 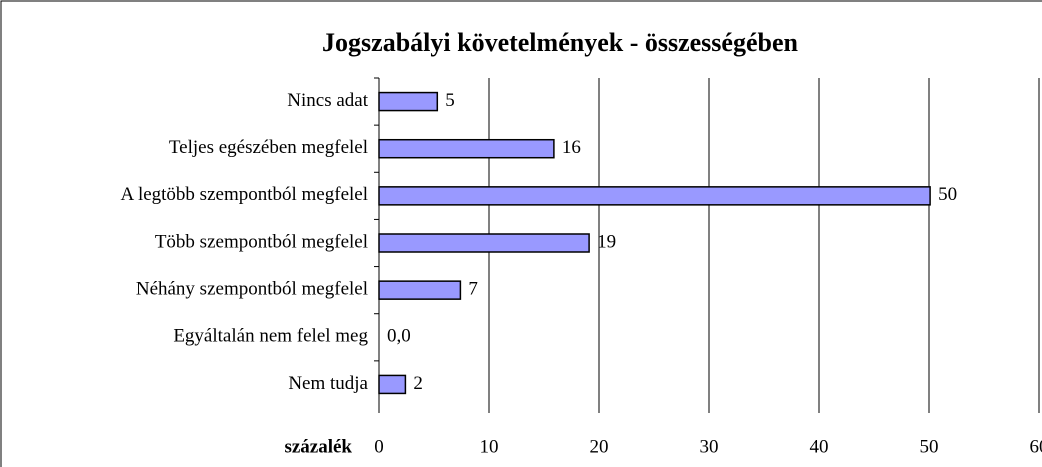 What do you see at coordinates (947, 194) in the screenshot?
I see `data-label: 50` at bounding box center [947, 194].